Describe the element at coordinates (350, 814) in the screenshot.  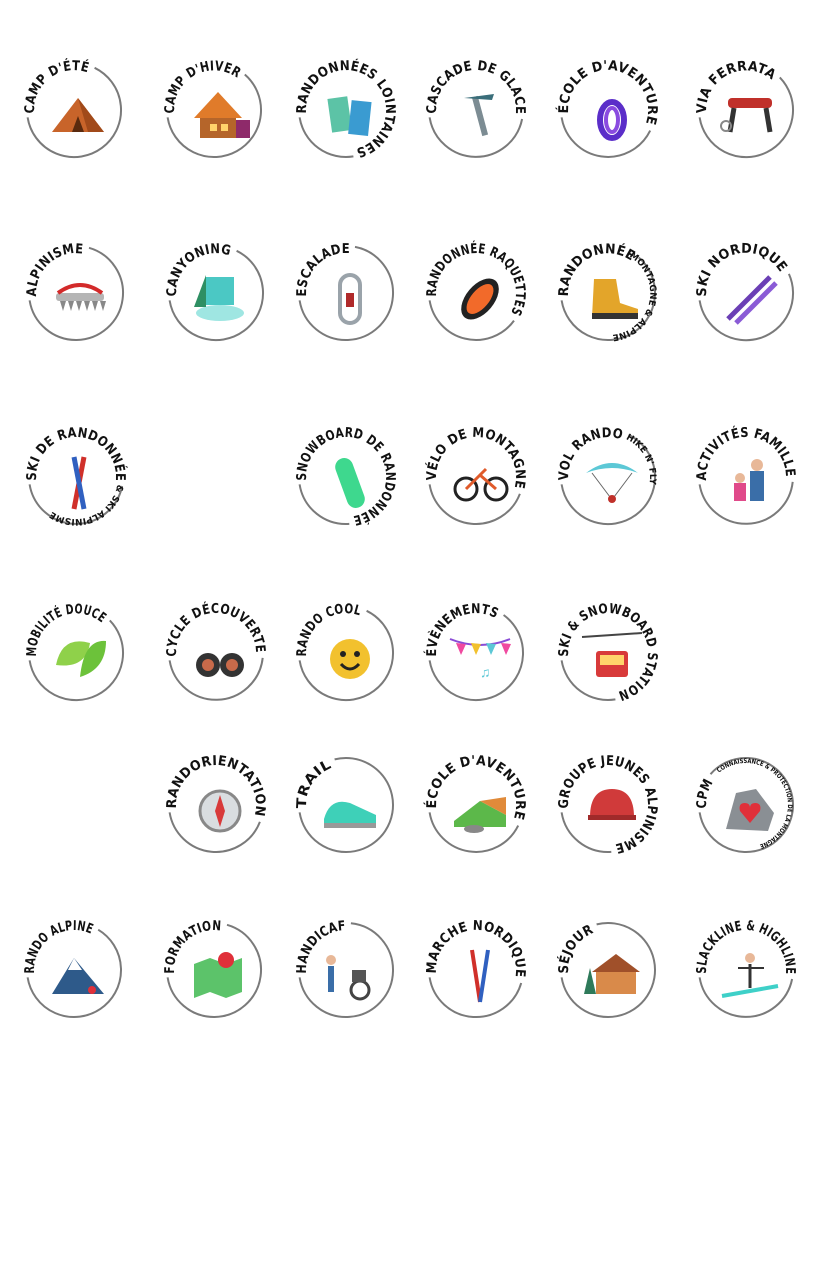
I see `running-shoe-icon` at that location.